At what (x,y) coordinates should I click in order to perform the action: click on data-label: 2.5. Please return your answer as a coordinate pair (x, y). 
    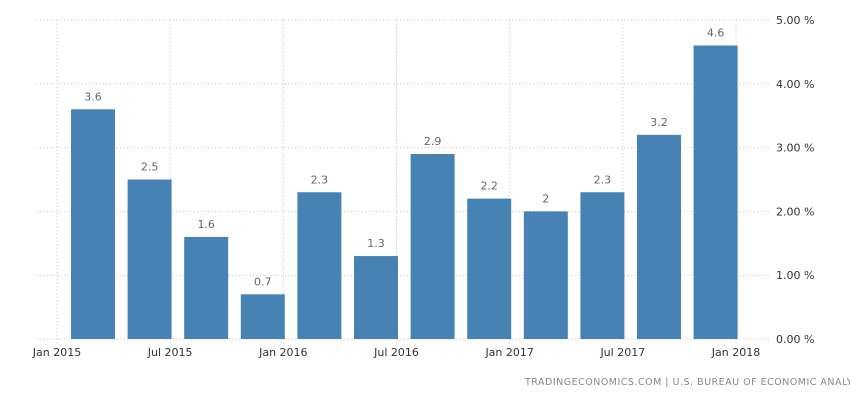
    Looking at the image, I should click on (150, 167).